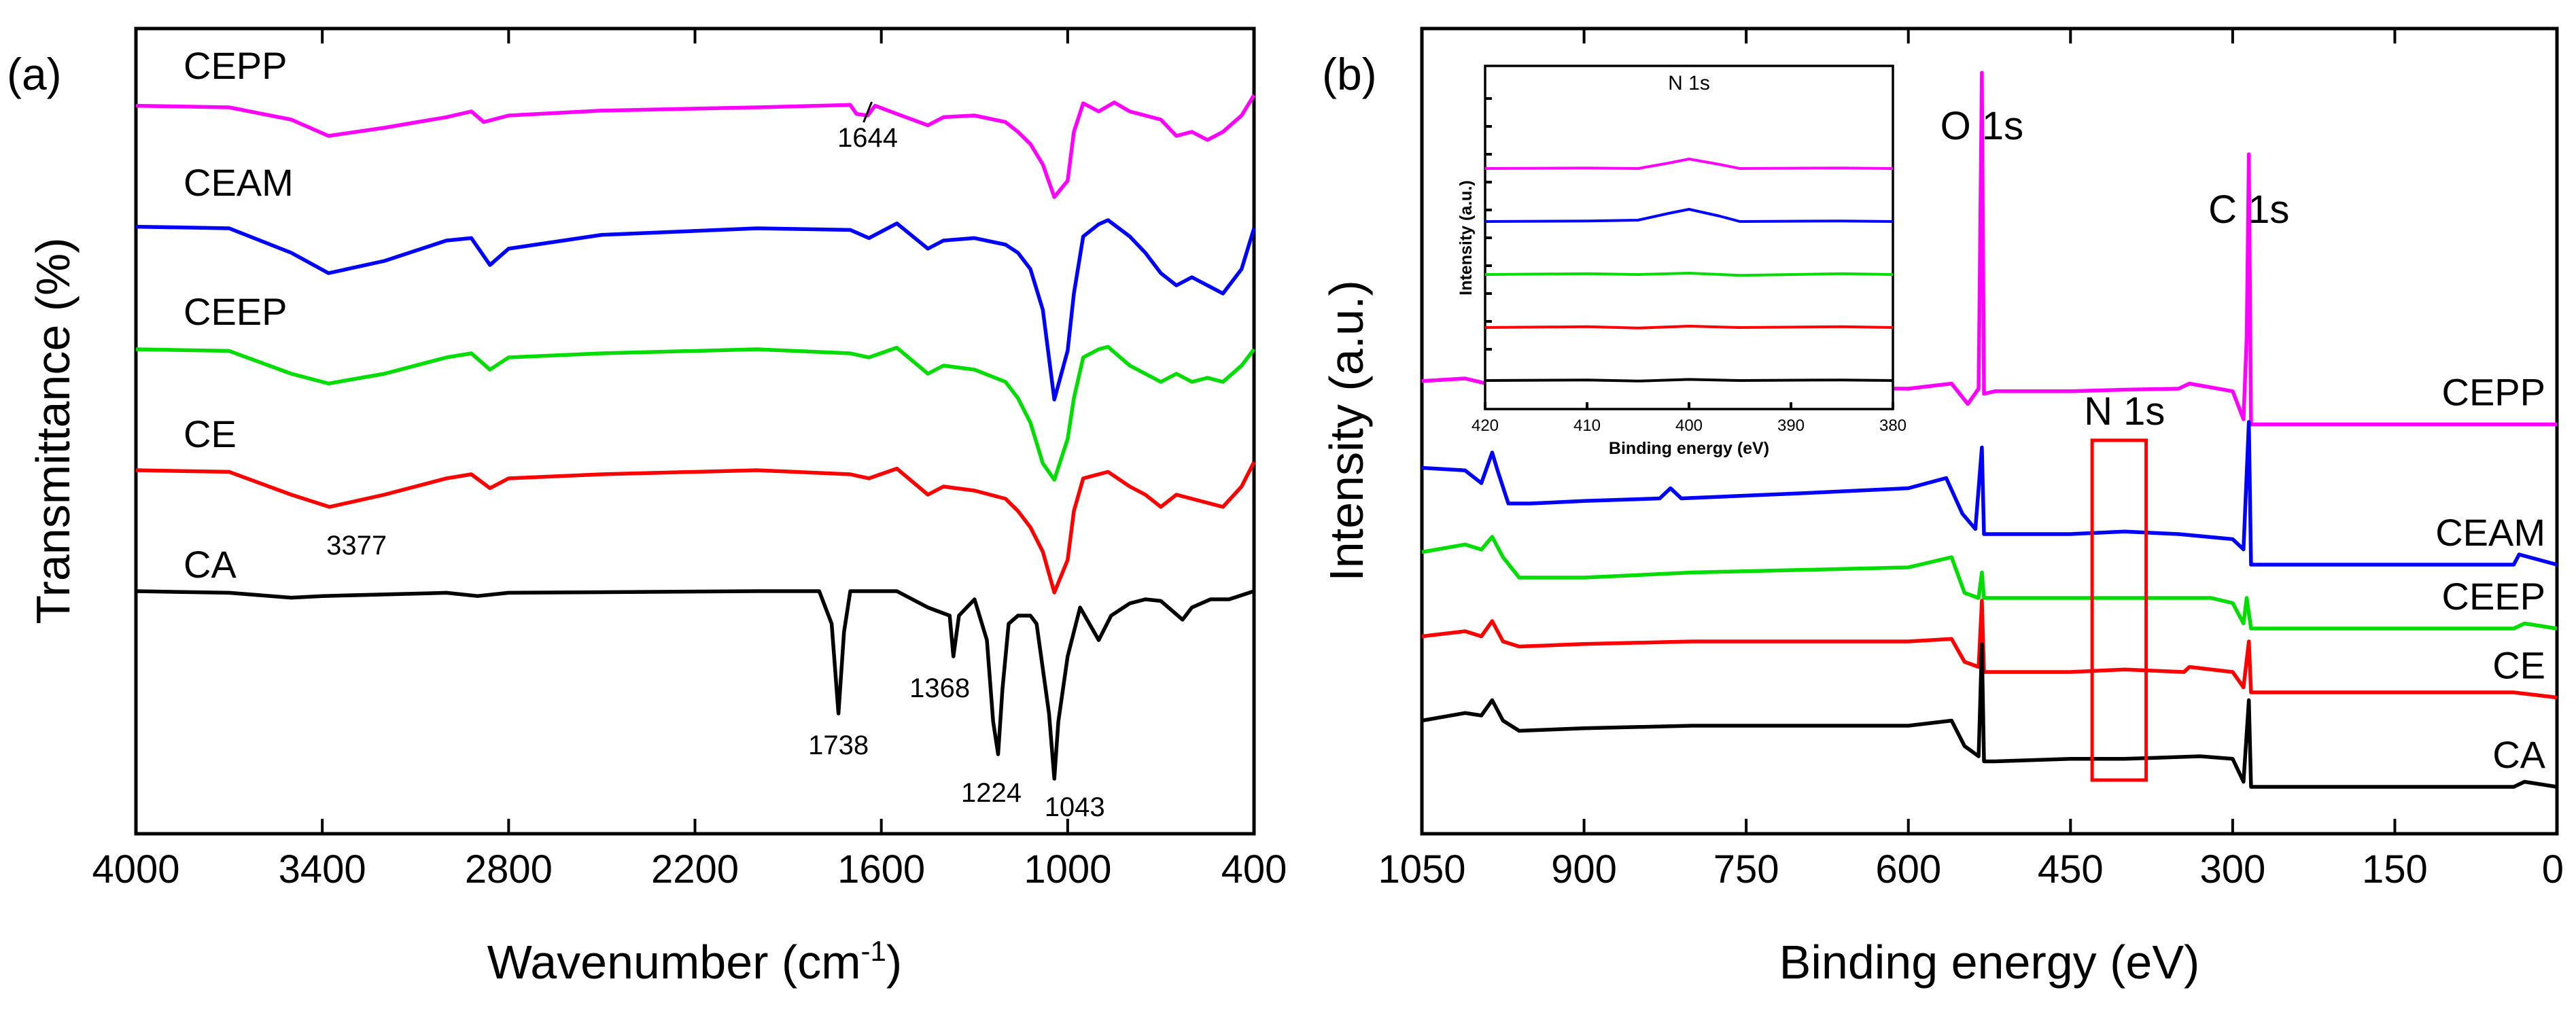 This screenshot has width=2576, height=1024. Describe the element at coordinates (1689, 270) in the screenshot. I see `inset-series-group` at that location.